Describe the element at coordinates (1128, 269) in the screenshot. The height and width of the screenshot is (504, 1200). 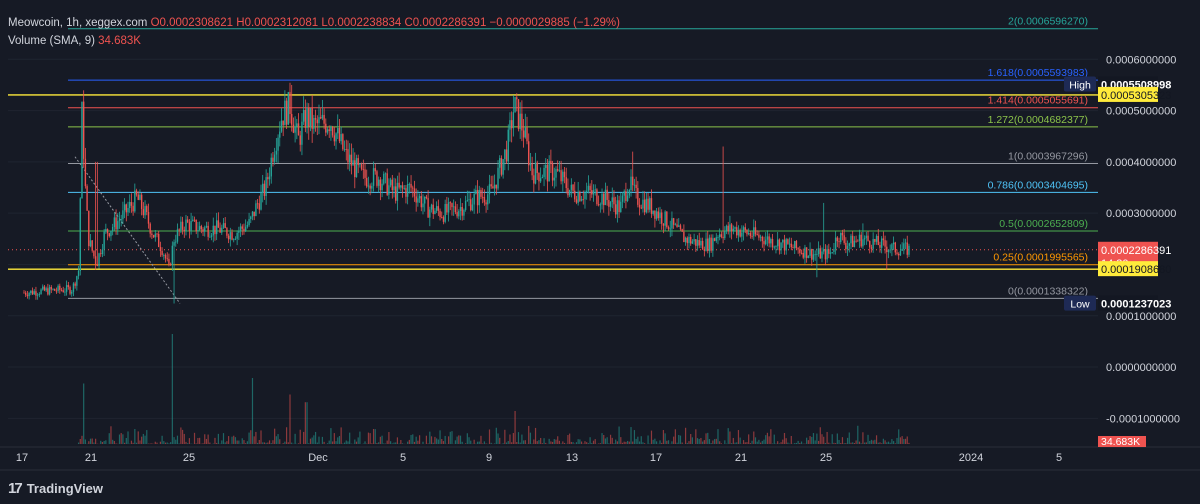
I see `price-label-box` at that location.